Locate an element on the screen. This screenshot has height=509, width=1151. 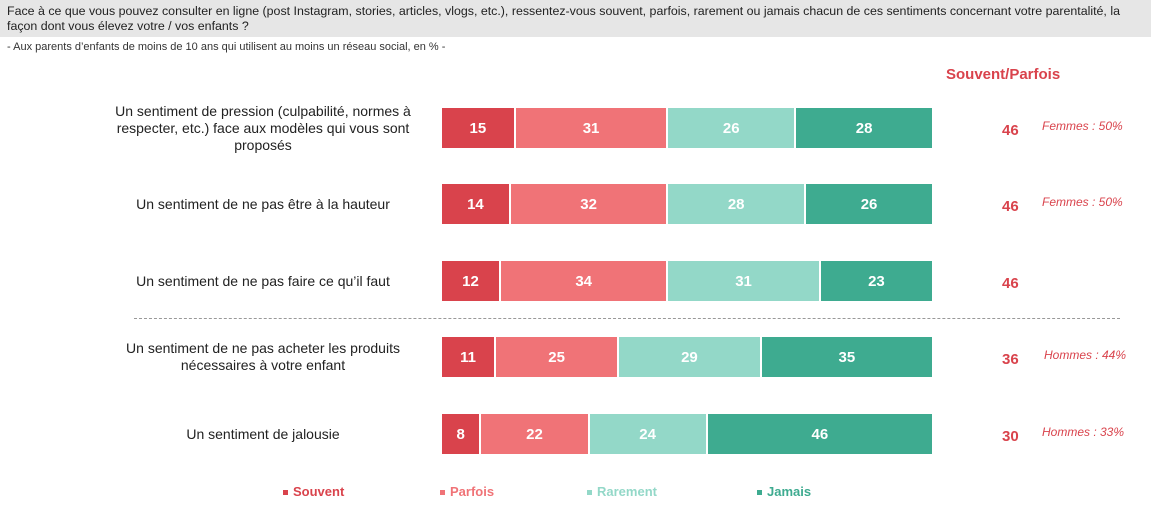
group-divider is located at coordinates (627, 318).